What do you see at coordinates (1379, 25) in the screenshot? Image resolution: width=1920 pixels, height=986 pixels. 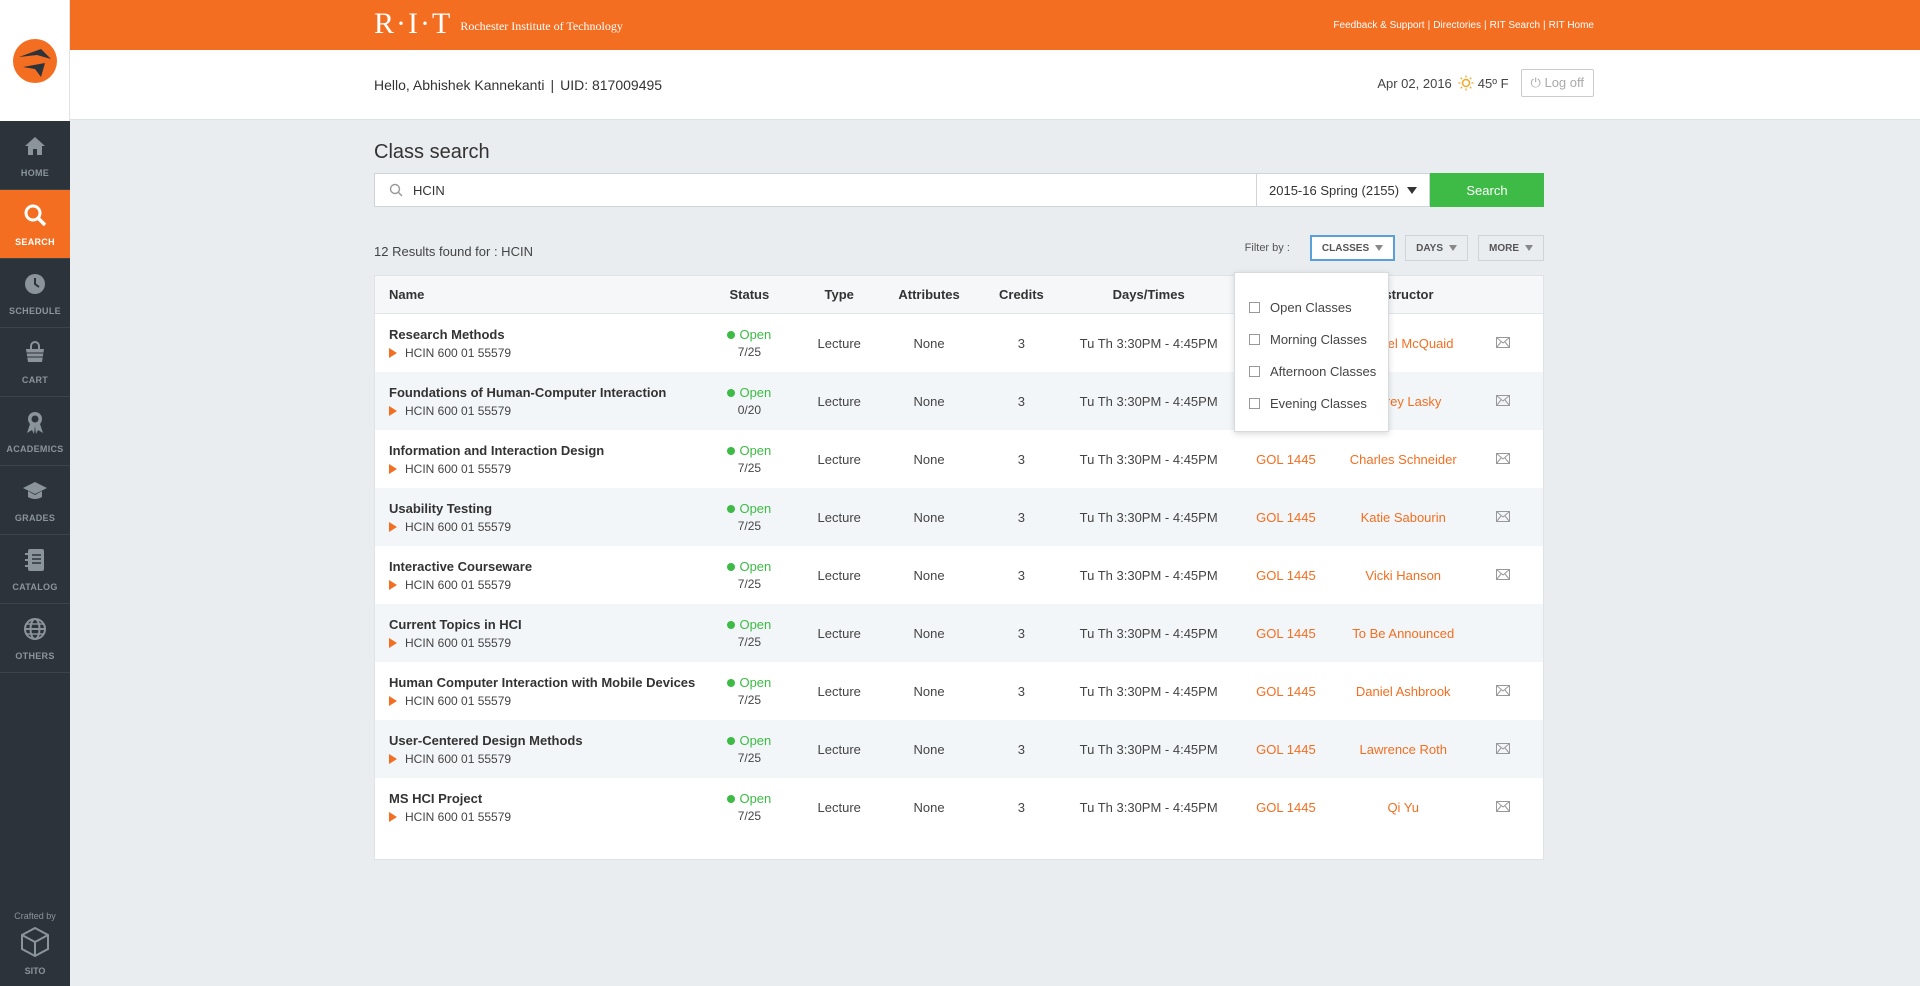 I see `feedback-link: Feedback & Support` at bounding box center [1379, 25].